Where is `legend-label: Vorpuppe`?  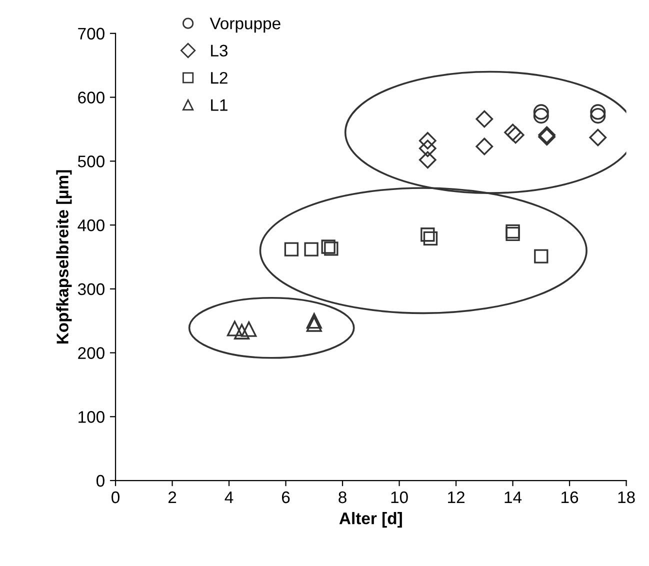 legend-label: Vorpuppe is located at coordinates (245, 25).